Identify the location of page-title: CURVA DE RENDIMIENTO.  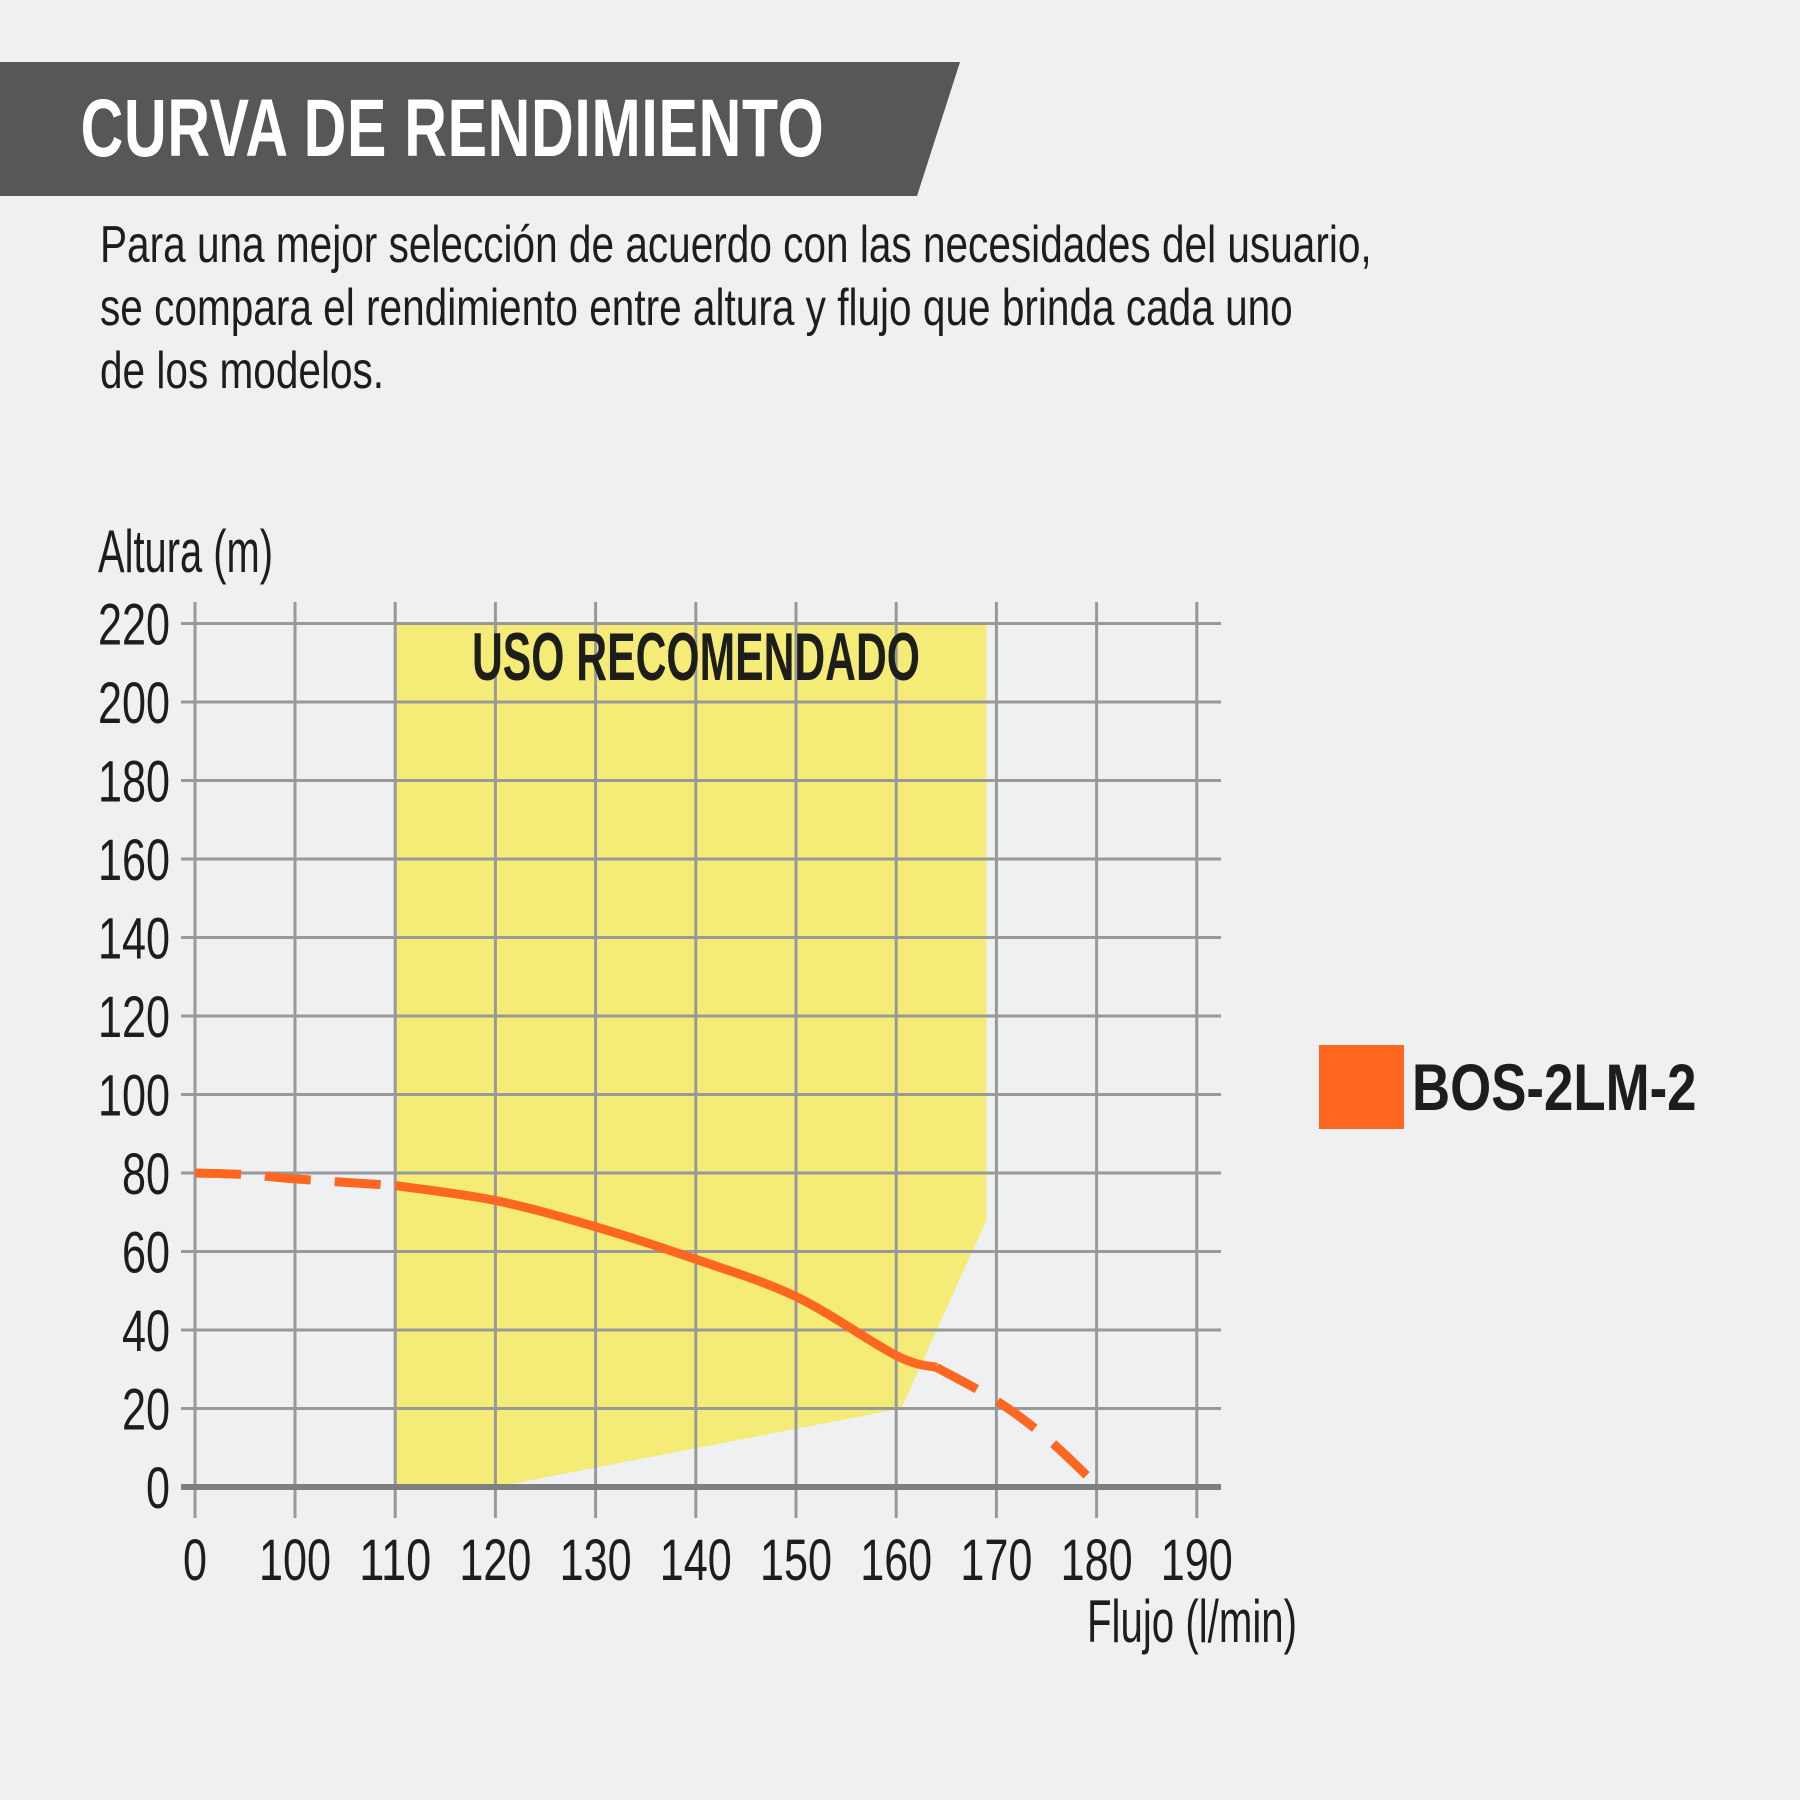
(452, 128).